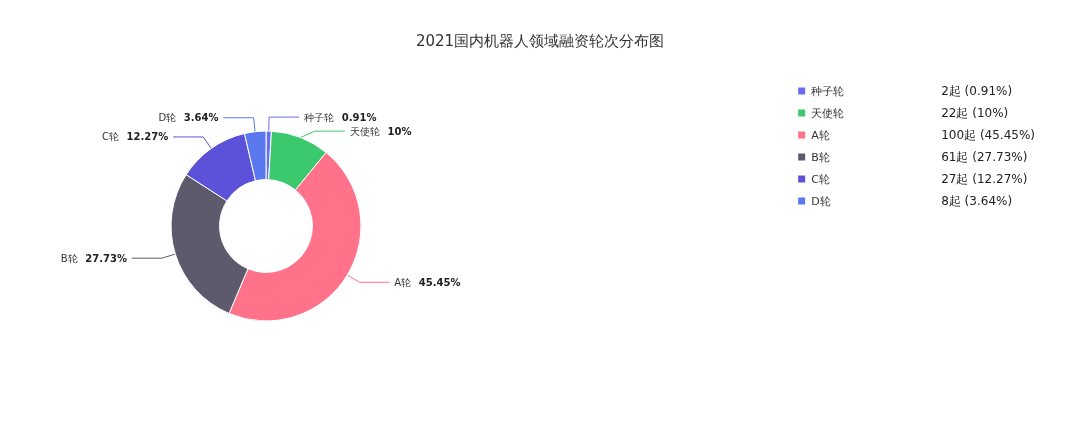  I want to click on data-label: 0.91%, so click(359, 117).